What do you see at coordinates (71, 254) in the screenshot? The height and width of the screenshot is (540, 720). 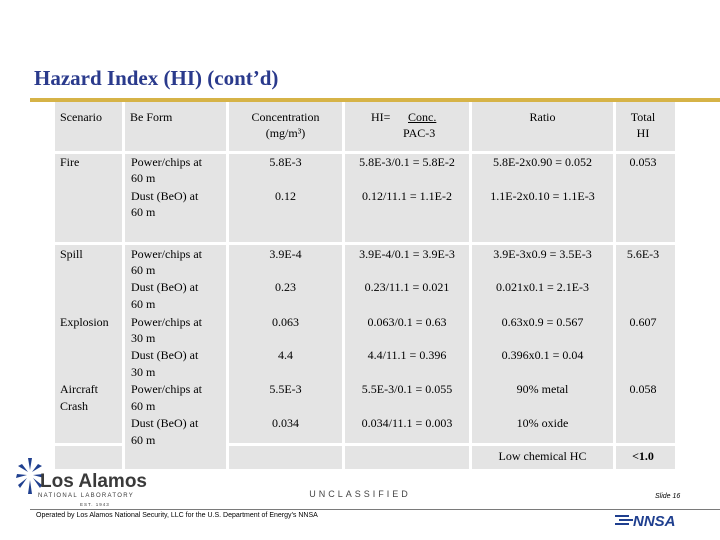 I see `scenario-spill: Spill` at bounding box center [71, 254].